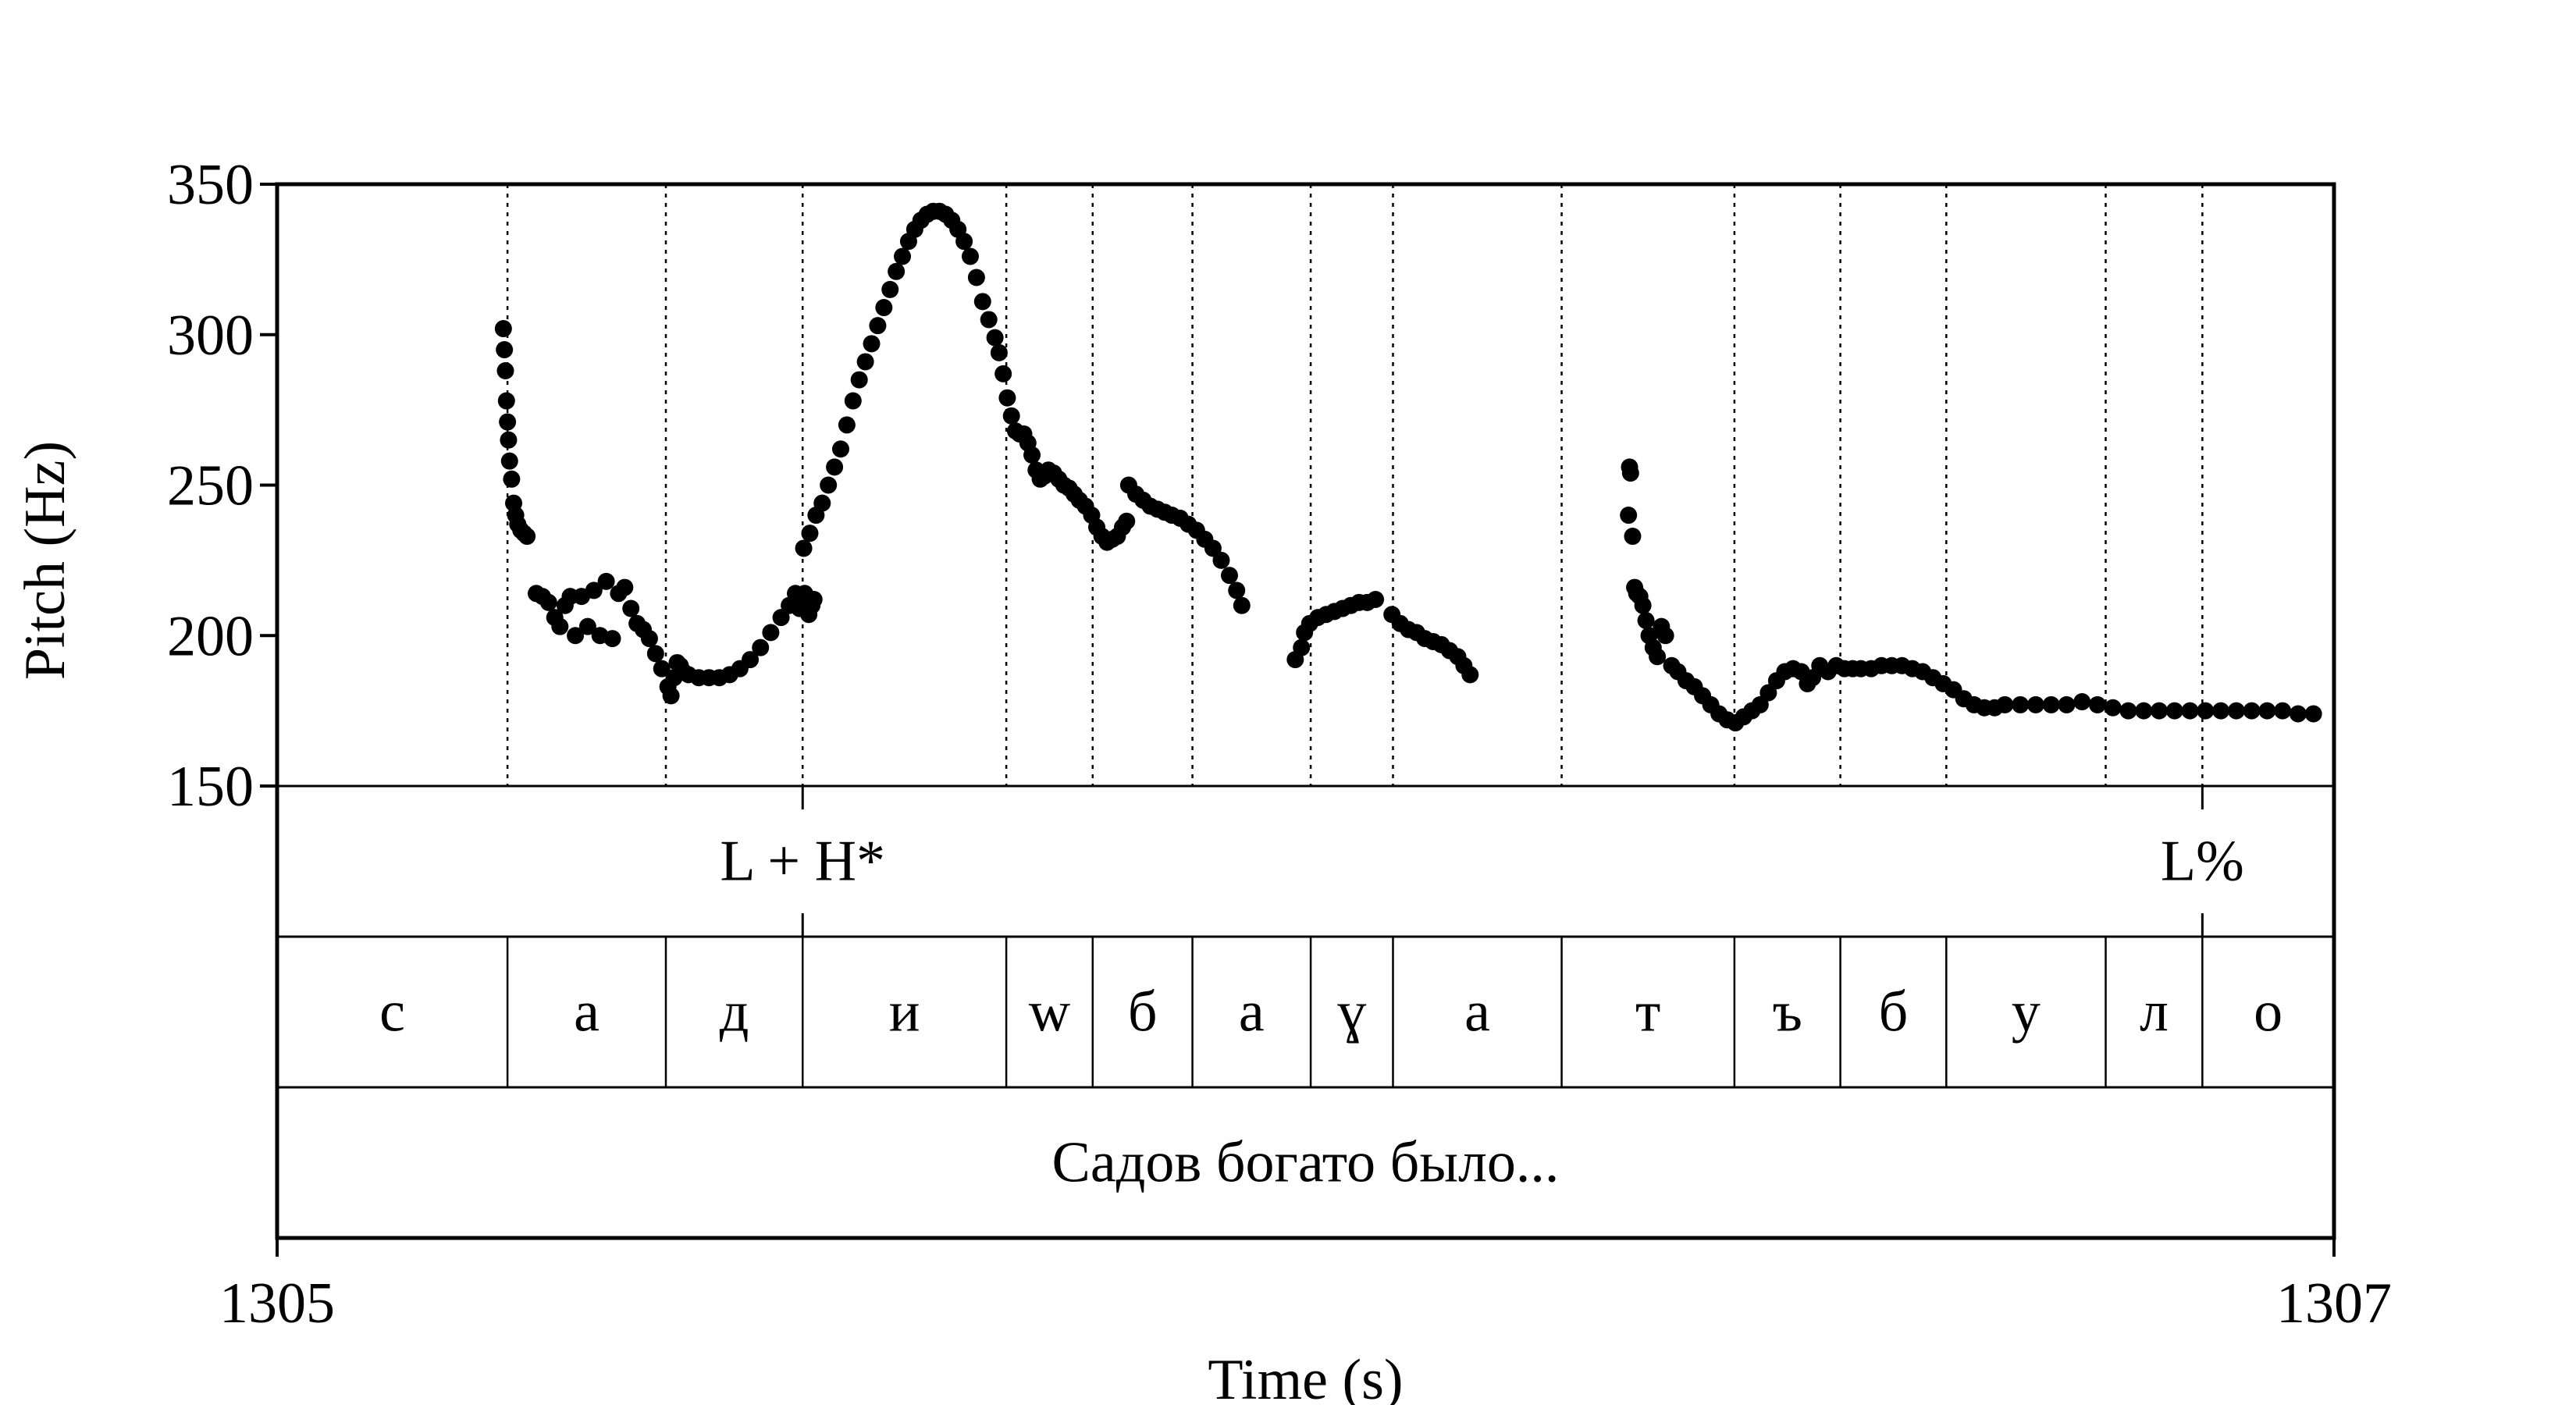 This screenshot has height=1405, width=2576. What do you see at coordinates (1647, 1012) in the screenshot?
I see `segment-label: т` at bounding box center [1647, 1012].